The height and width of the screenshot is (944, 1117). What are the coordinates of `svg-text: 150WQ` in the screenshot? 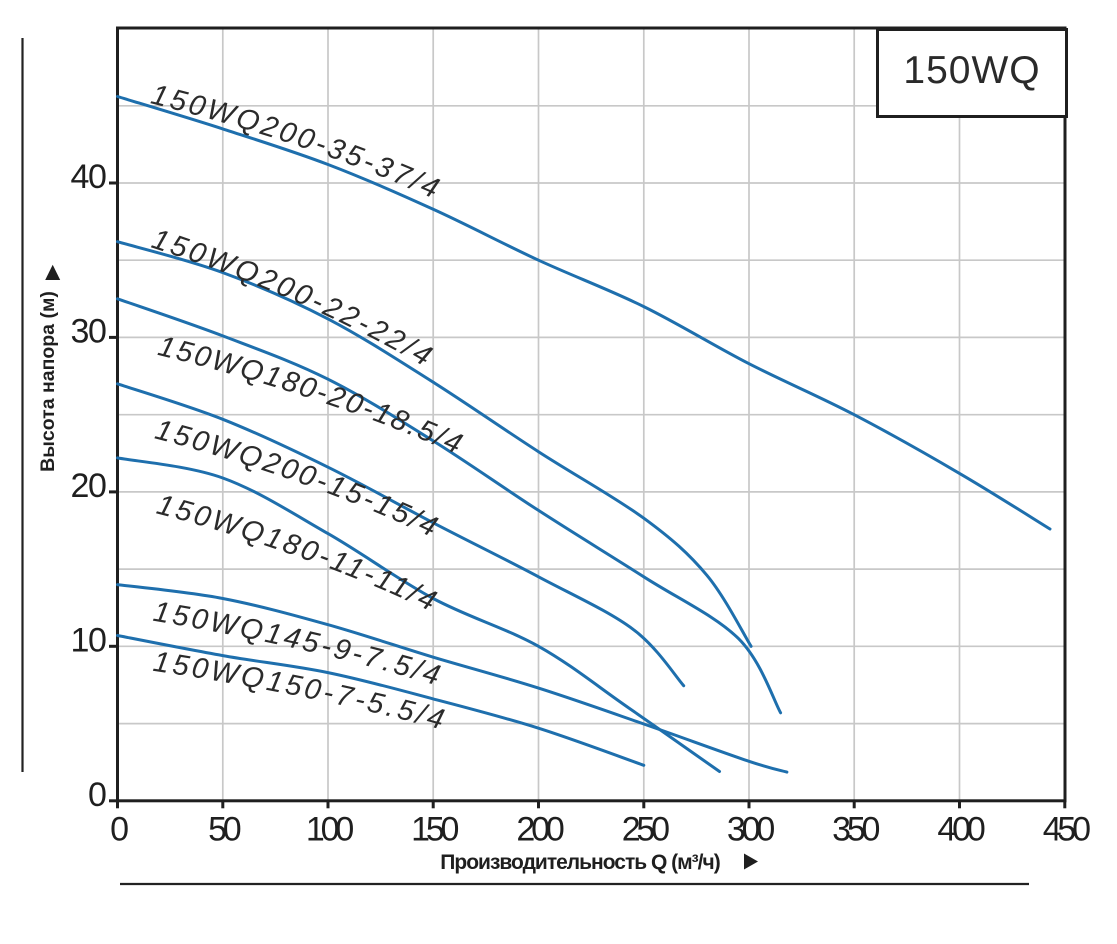 It's located at (971, 70).